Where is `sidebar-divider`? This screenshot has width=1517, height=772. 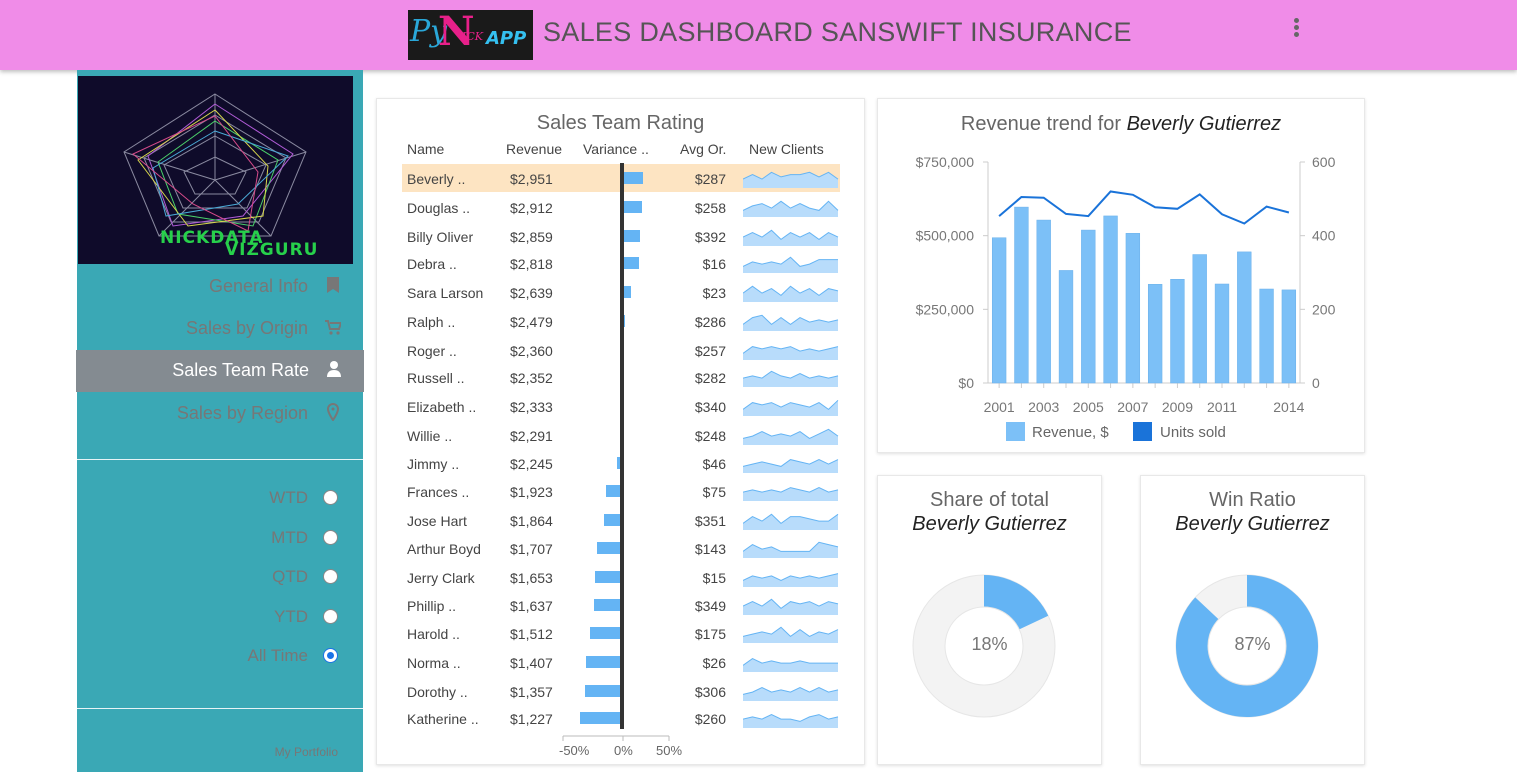 sidebar-divider is located at coordinates (220, 459).